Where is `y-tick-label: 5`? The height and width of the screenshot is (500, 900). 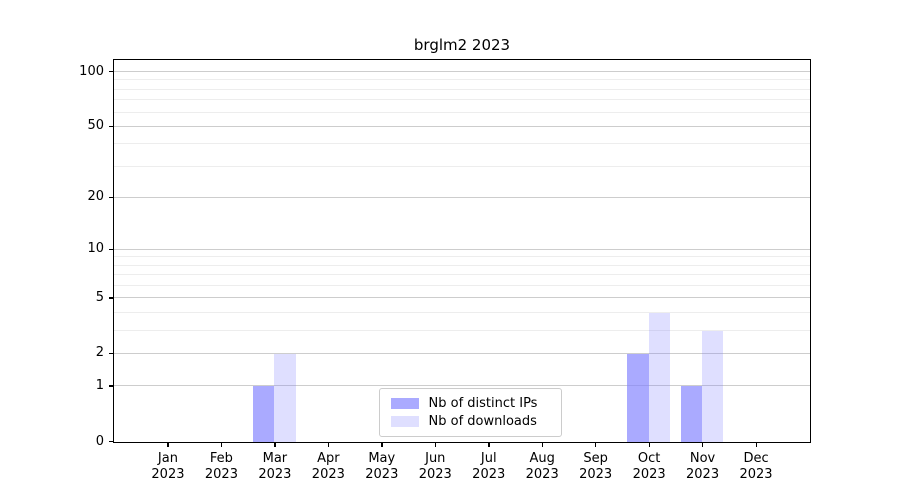 y-tick-label: 5 is located at coordinates (99, 297).